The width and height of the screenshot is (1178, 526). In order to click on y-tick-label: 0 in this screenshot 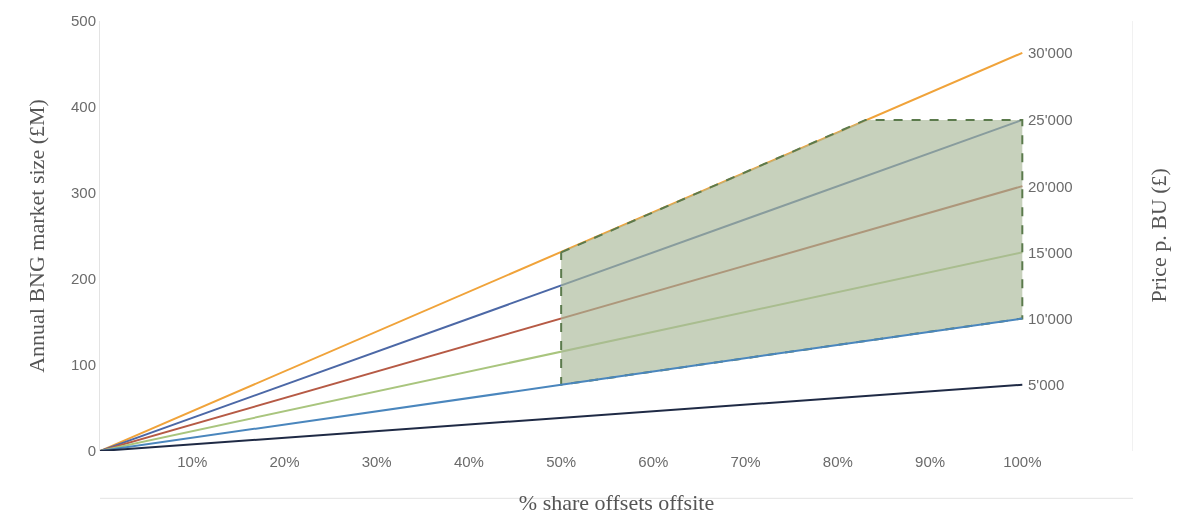, I will do `click(91, 451)`.